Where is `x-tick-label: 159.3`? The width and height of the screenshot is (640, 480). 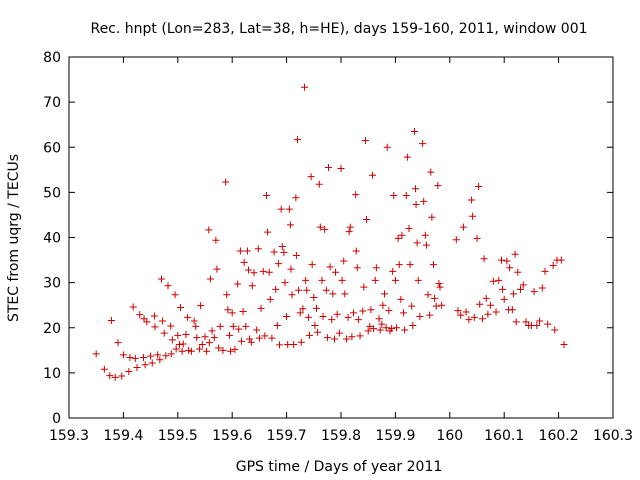
x-tick-label: 159.3 is located at coordinates (69, 436).